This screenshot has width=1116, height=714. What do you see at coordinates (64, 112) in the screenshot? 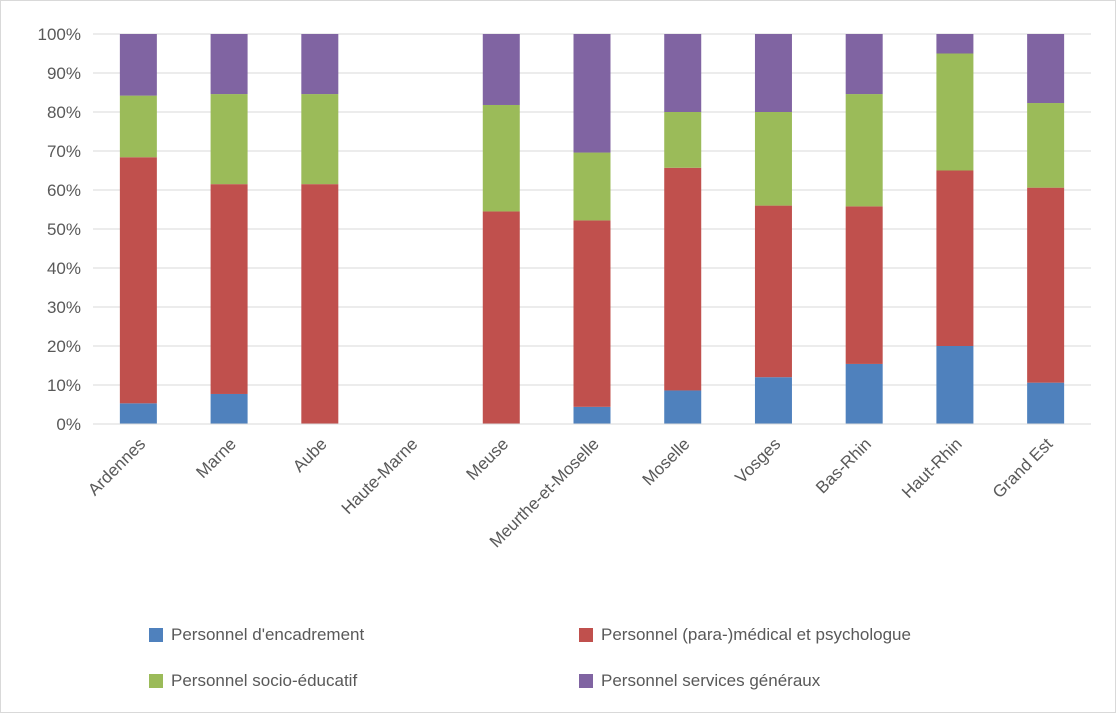
I see `y-tick-label: 80%` at bounding box center [64, 112].